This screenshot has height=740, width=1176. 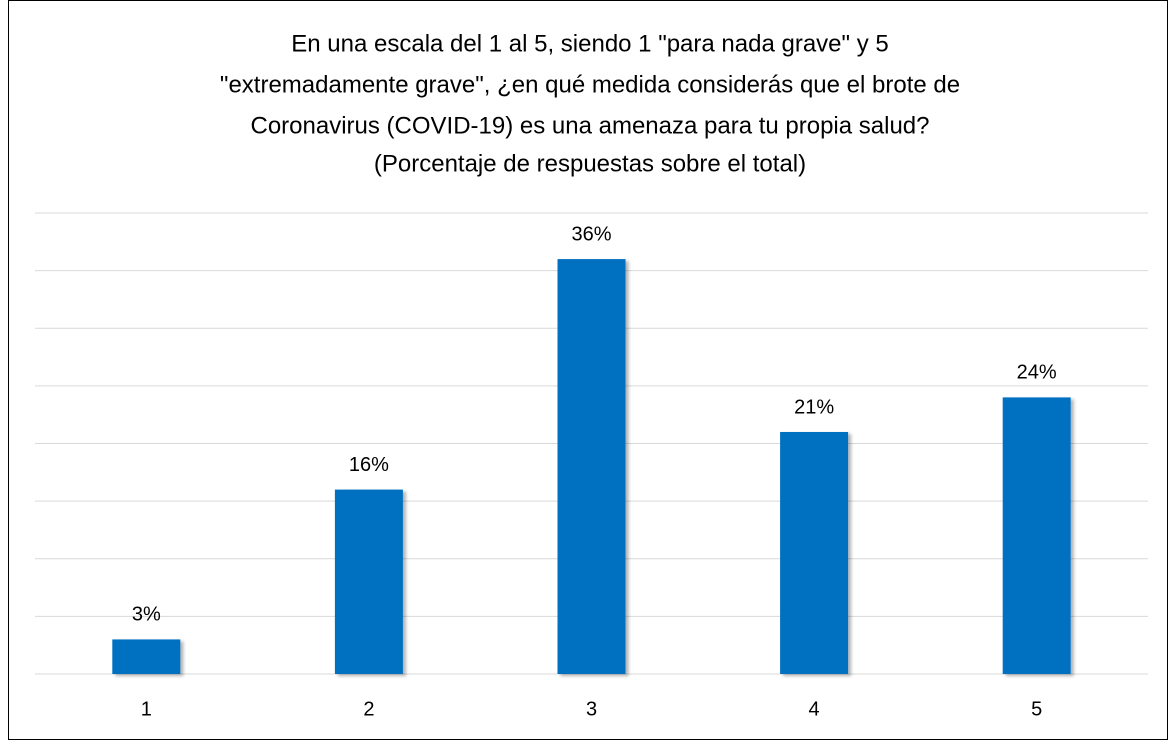 What do you see at coordinates (368, 709) in the screenshot?
I see `x-tick-label: 2` at bounding box center [368, 709].